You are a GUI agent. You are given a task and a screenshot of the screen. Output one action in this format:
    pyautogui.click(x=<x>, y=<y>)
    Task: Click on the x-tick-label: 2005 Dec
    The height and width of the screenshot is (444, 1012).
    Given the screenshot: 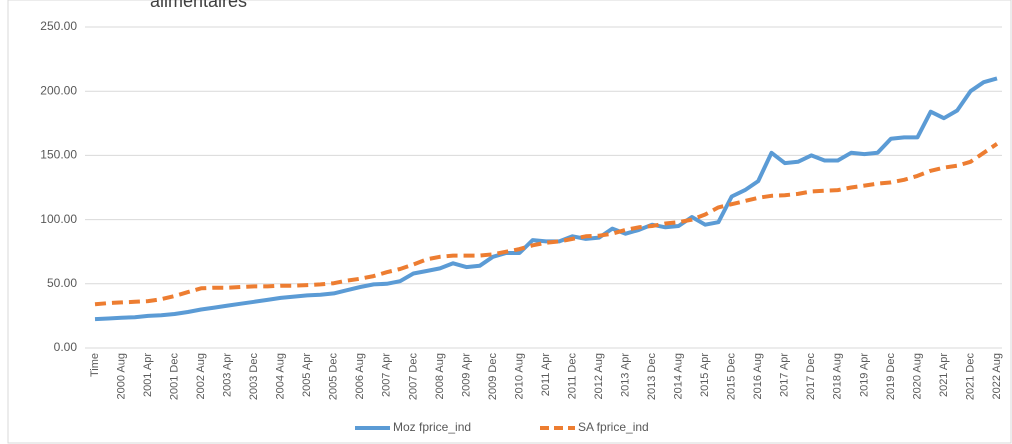 What is the action you would take?
    pyautogui.click(x=334, y=377)
    